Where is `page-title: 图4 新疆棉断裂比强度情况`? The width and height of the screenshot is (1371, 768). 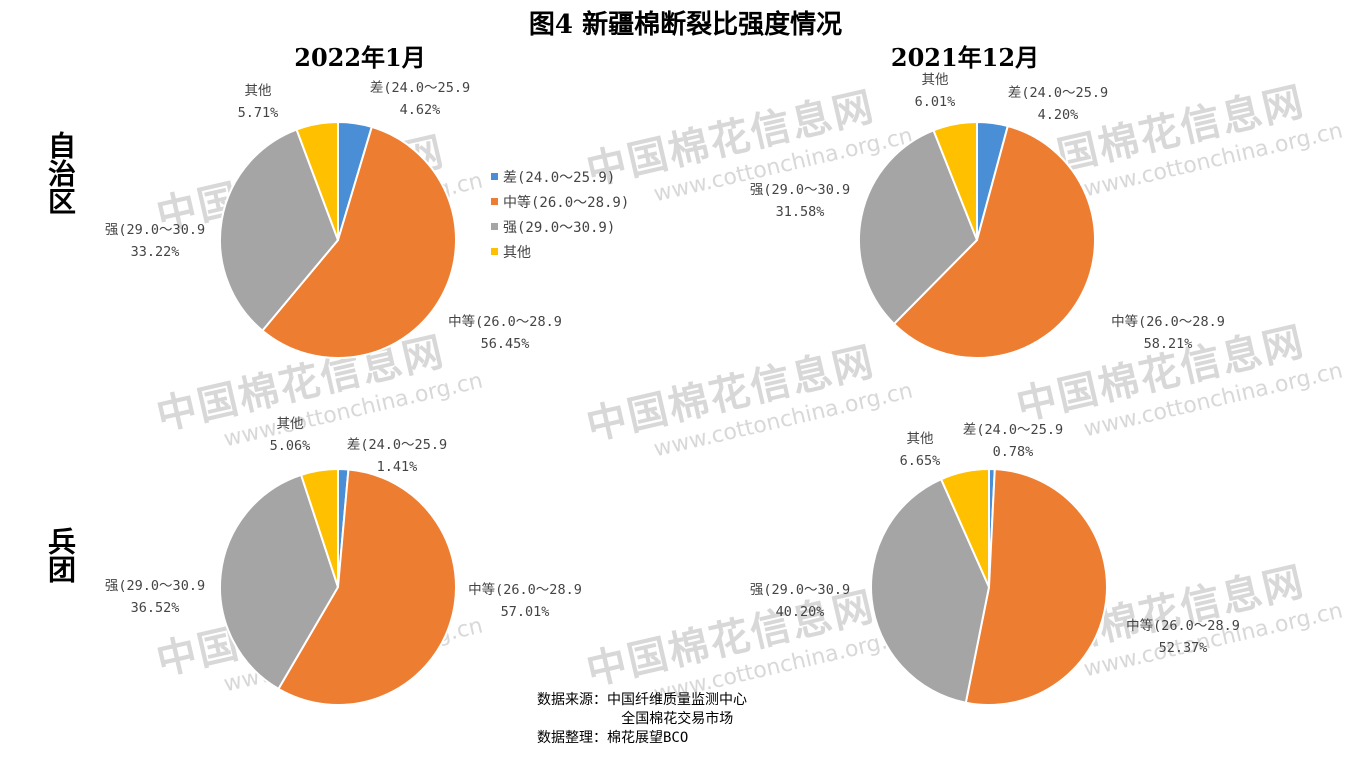 page-title: 图4 新疆棉断裂比强度情况 is located at coordinates (685, 25).